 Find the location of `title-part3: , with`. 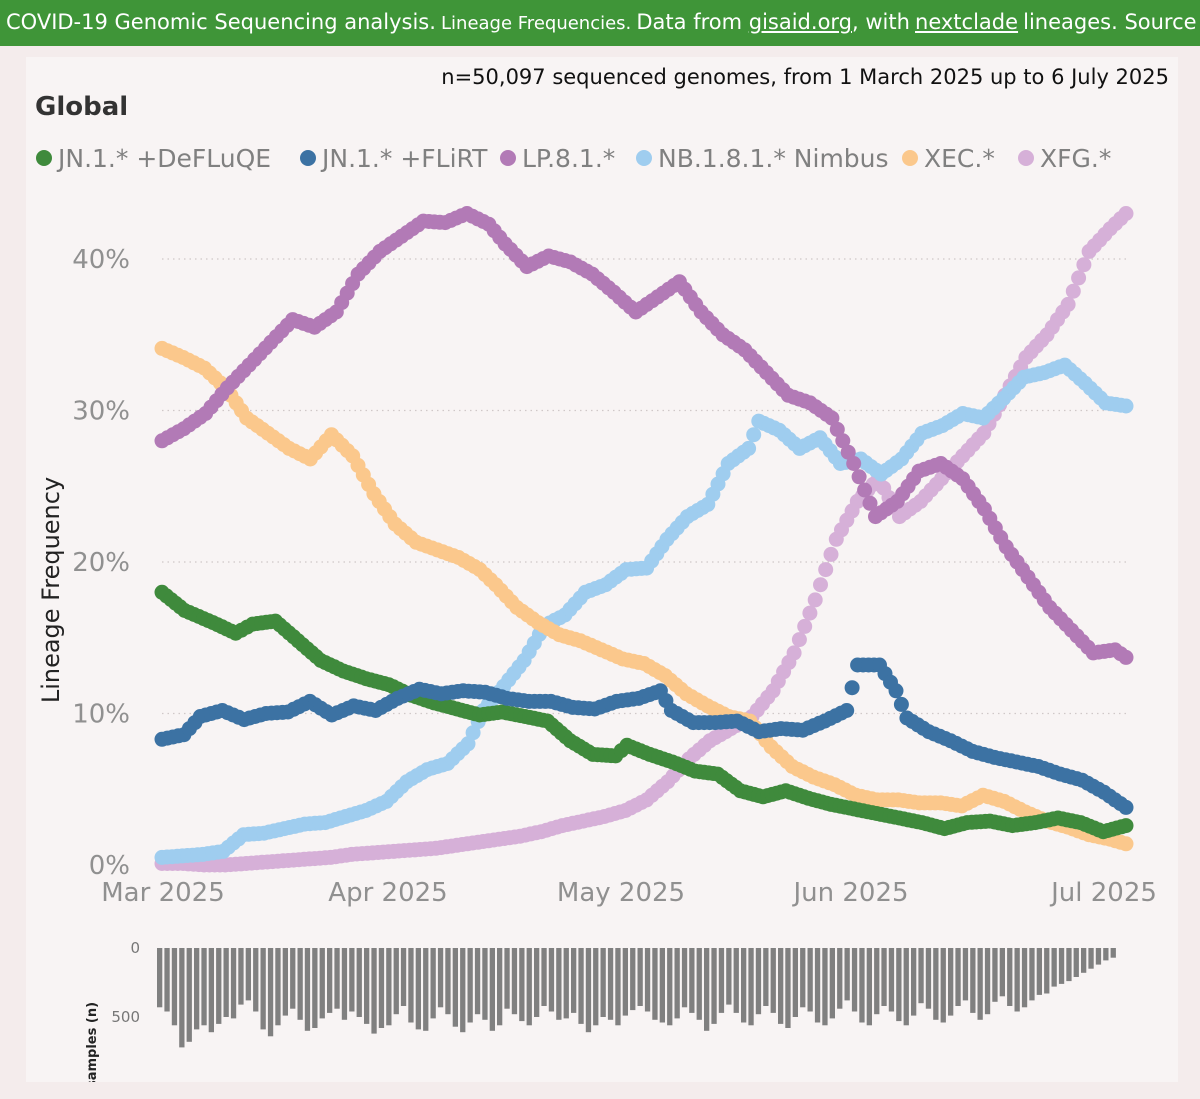

title-part3: , with is located at coordinates (881, 22).